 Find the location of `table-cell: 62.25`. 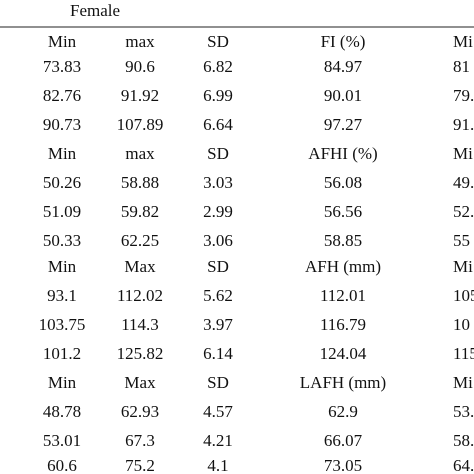

table-cell: 62.25 is located at coordinates (140, 240).